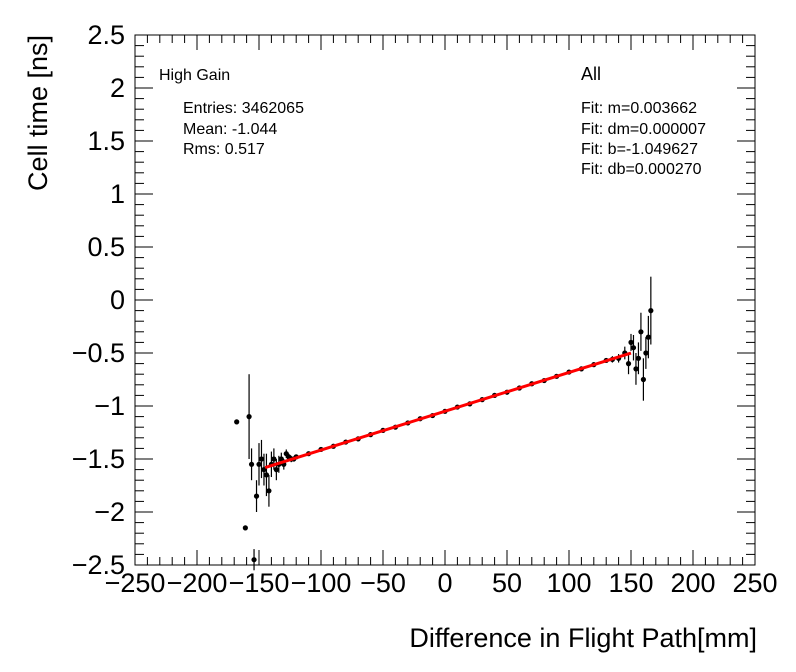 The image size is (796, 672). What do you see at coordinates (106, 141) in the screenshot?
I see `y-tick-label: 1.5` at bounding box center [106, 141].